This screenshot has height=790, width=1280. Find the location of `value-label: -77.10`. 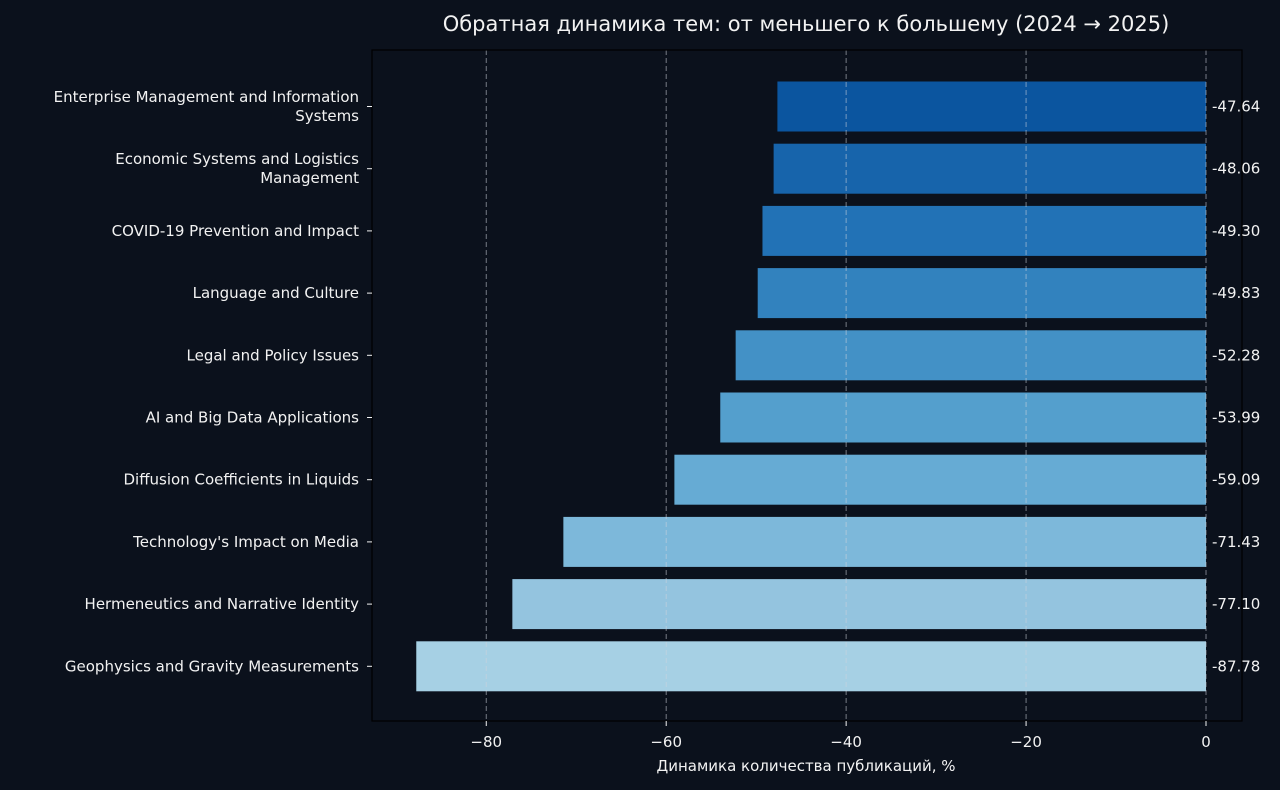

value-label: -77.10 is located at coordinates (1236, 604).